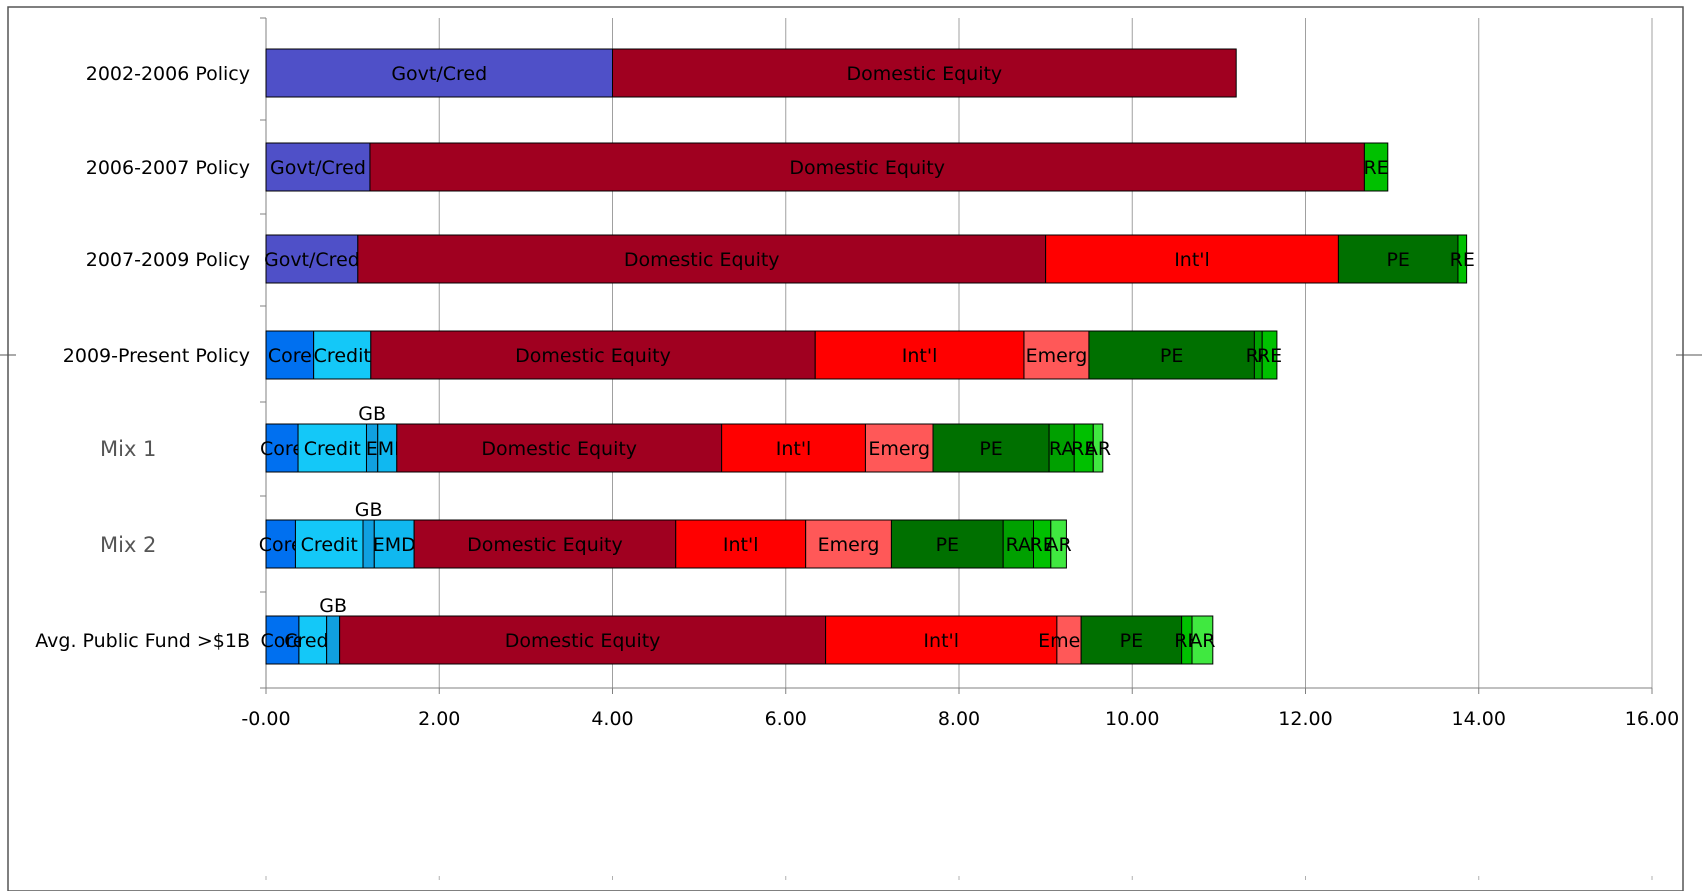 This screenshot has height=896, width=1702. I want to click on bar-segment-govt-cred, so click(318, 167).